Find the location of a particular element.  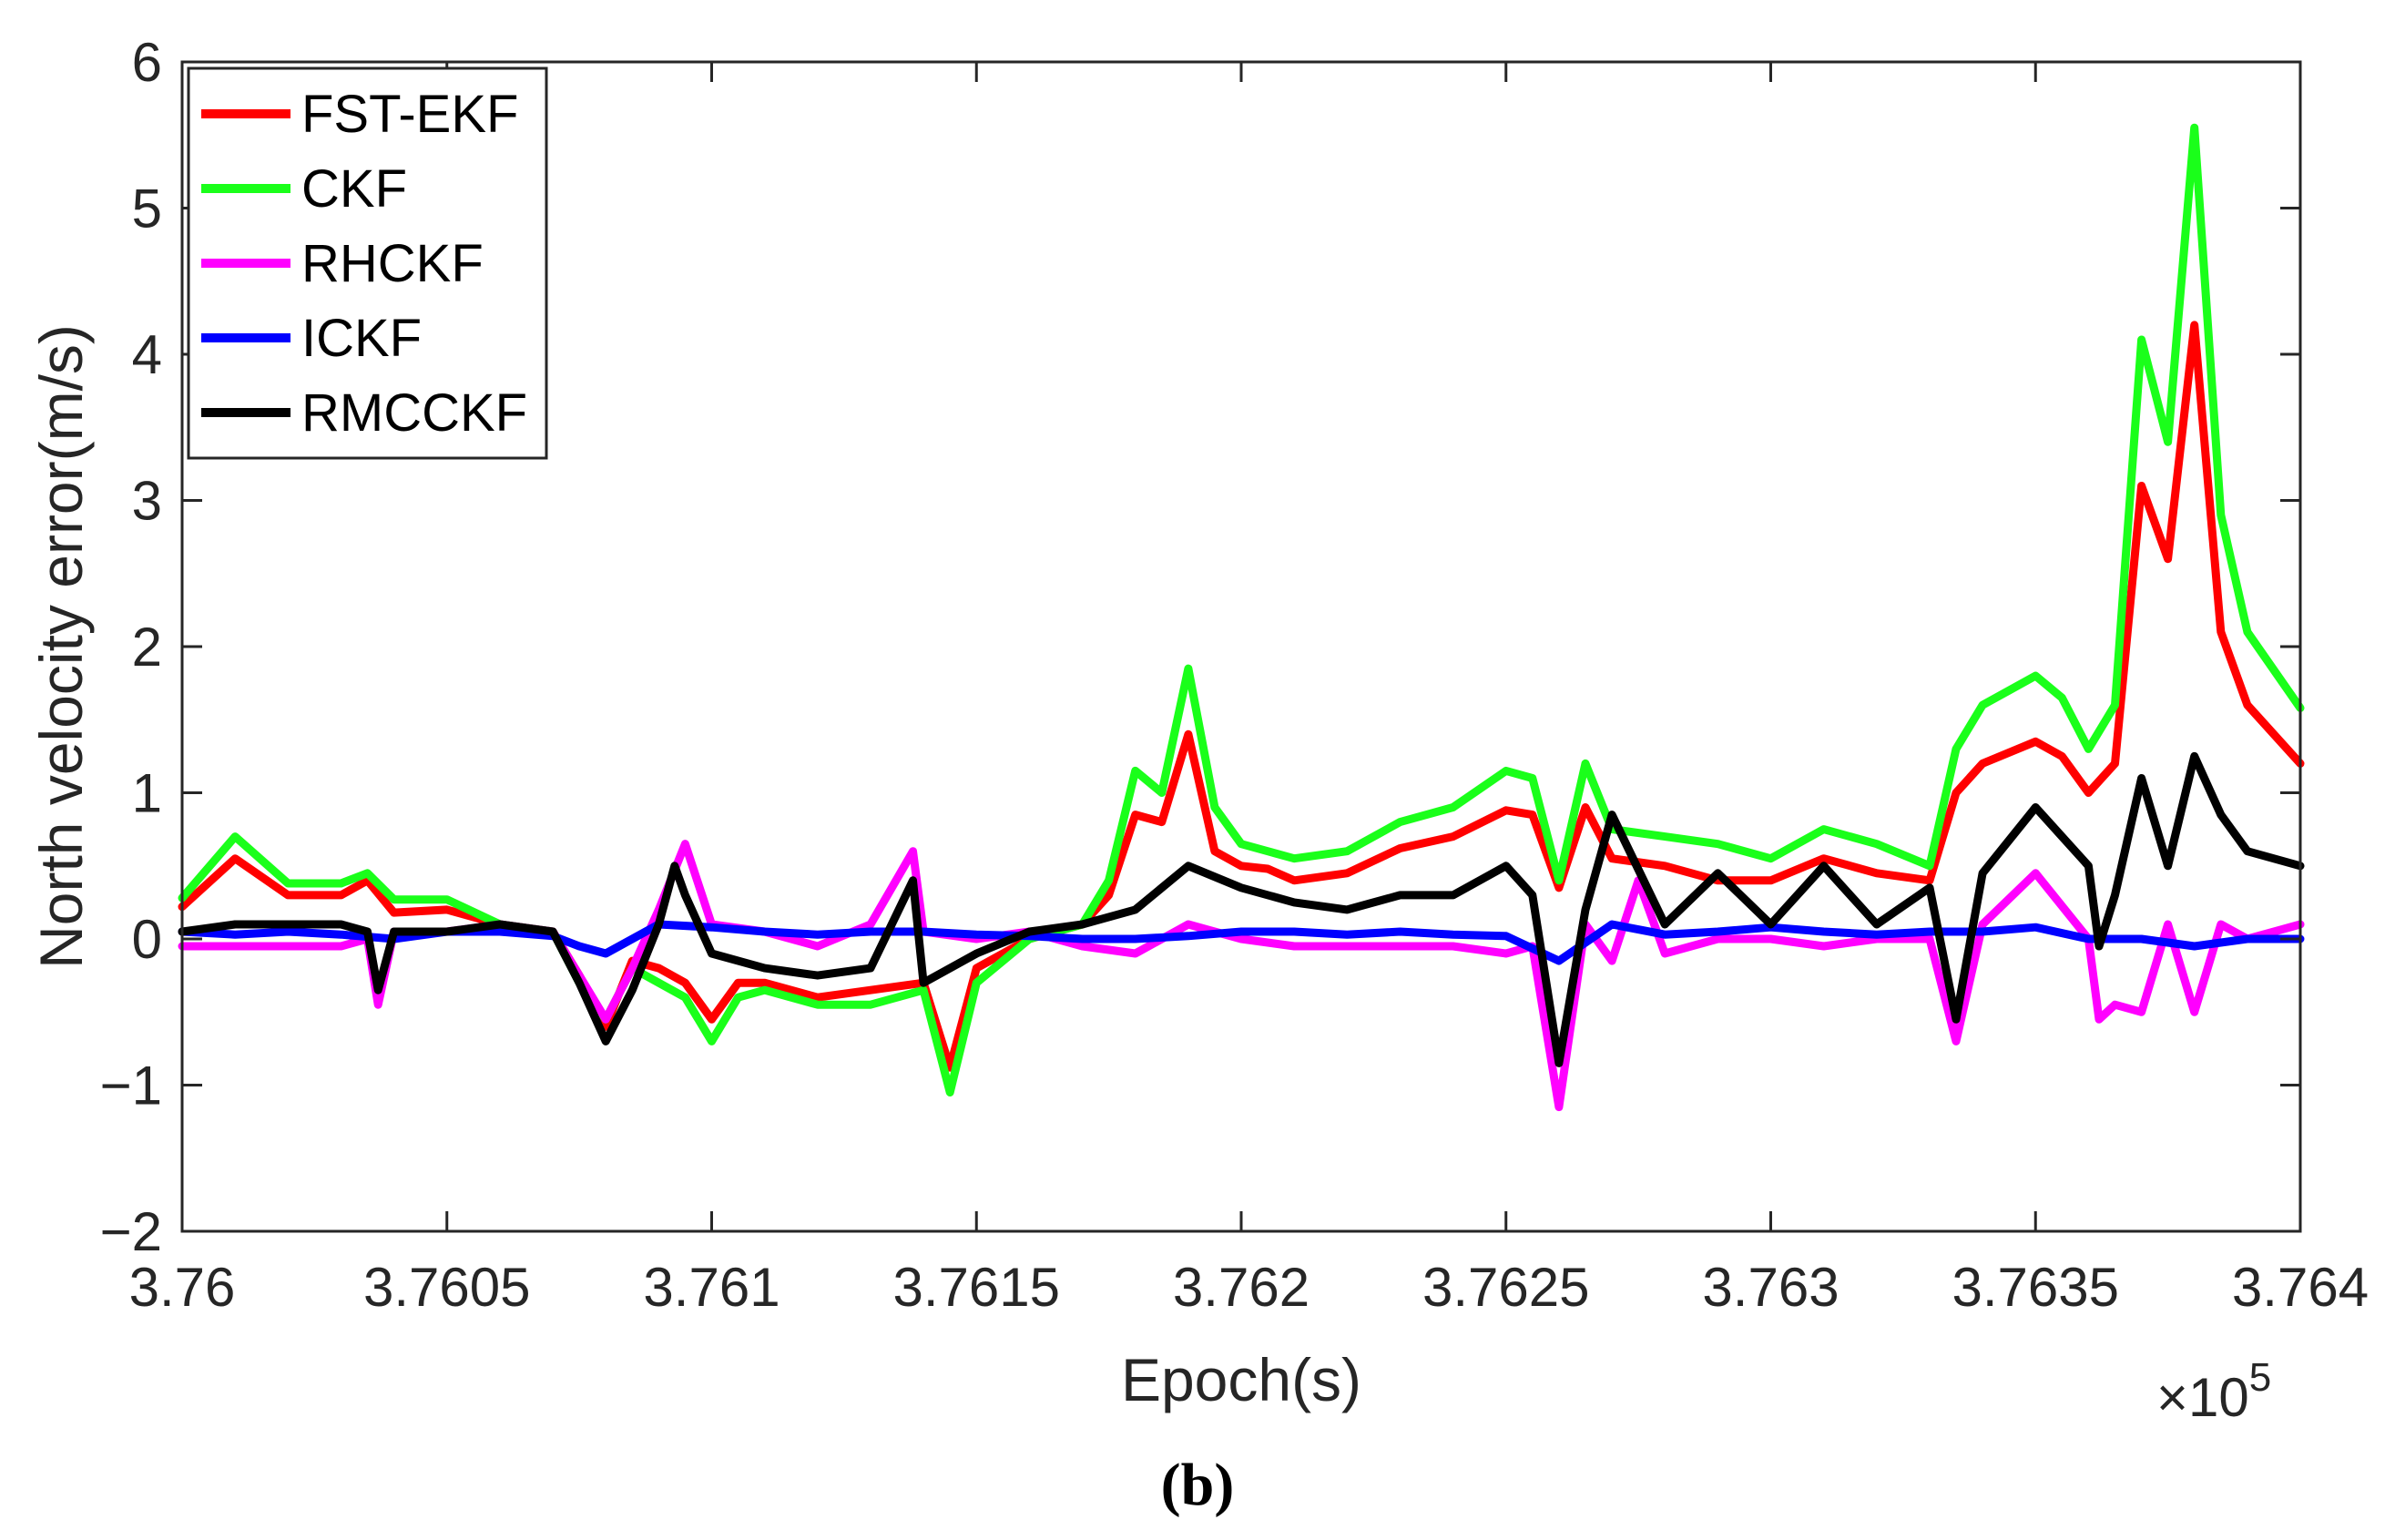

y-tick-label: −2 is located at coordinates (131, 1231).